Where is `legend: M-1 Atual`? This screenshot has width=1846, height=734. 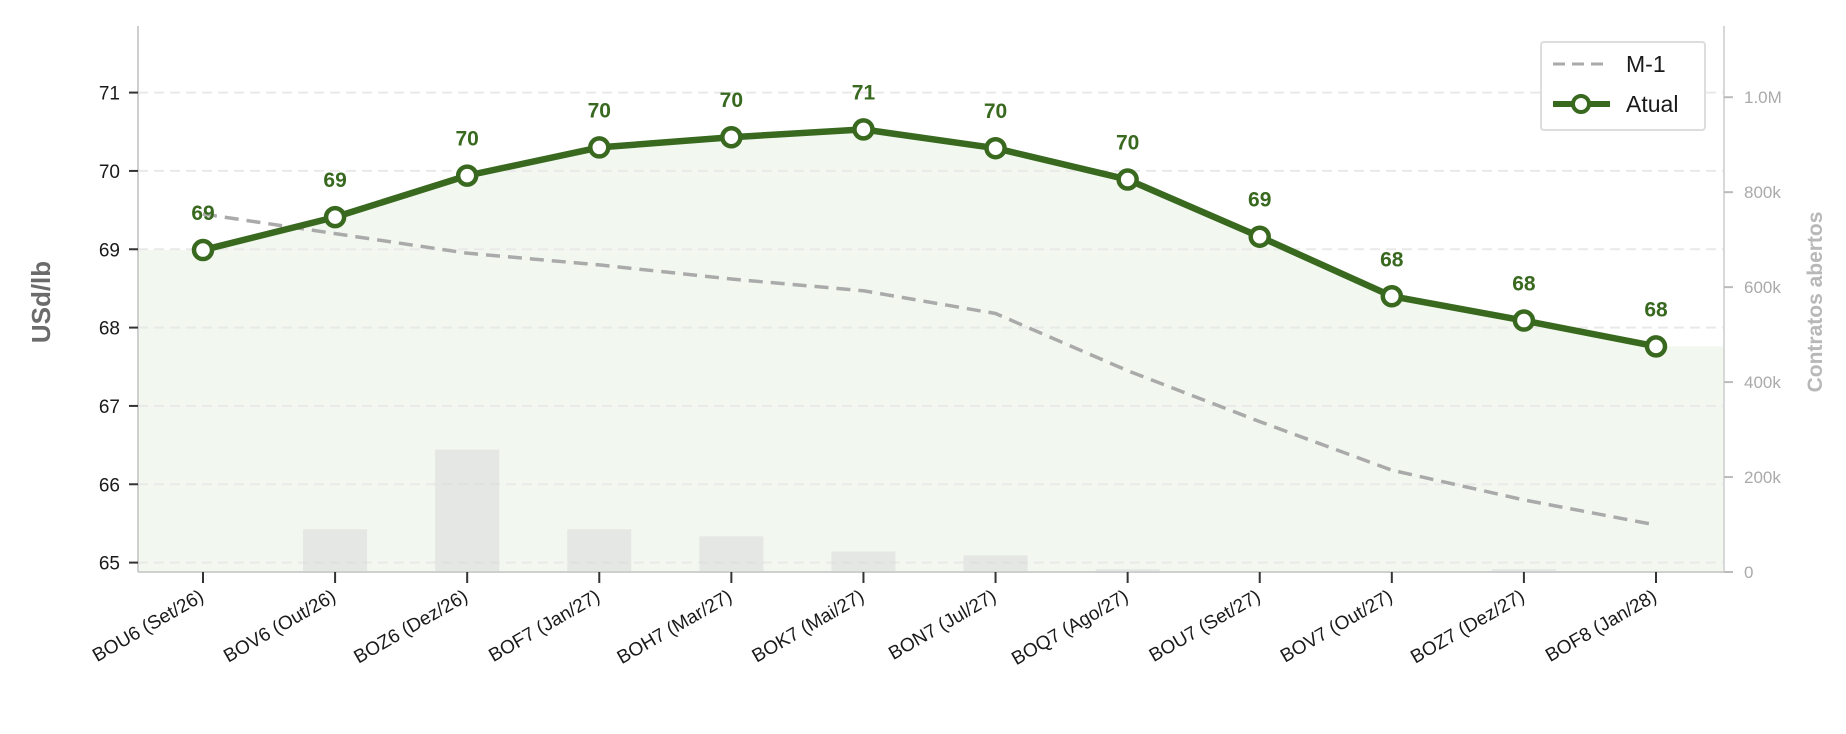 legend: M-1 Atual is located at coordinates (1623, 86).